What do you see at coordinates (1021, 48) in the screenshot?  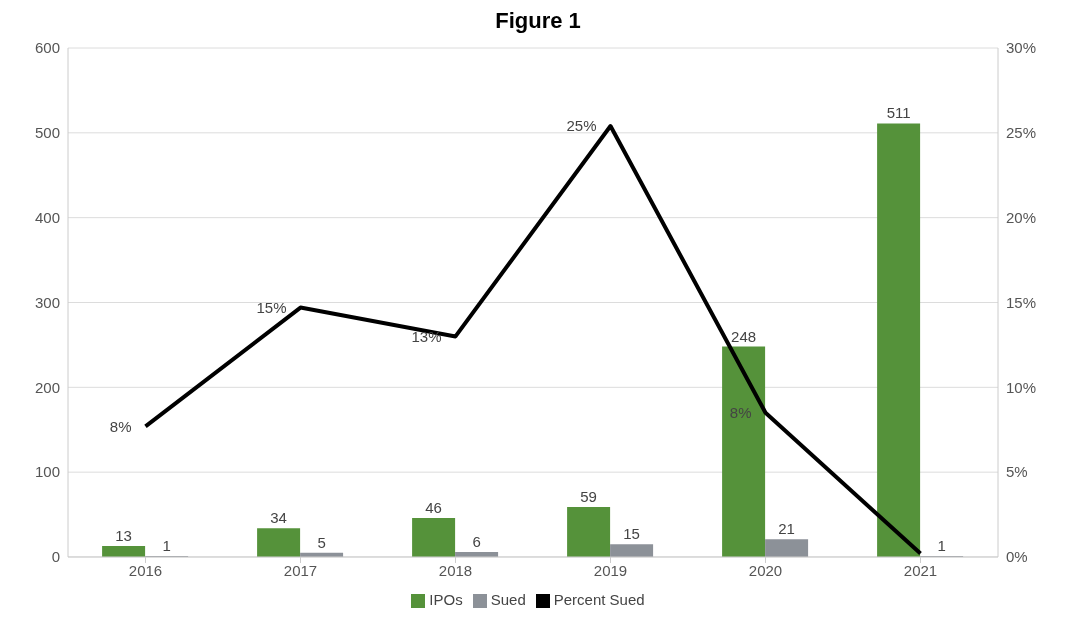 I see `y2-tick-label: 30%` at bounding box center [1021, 48].